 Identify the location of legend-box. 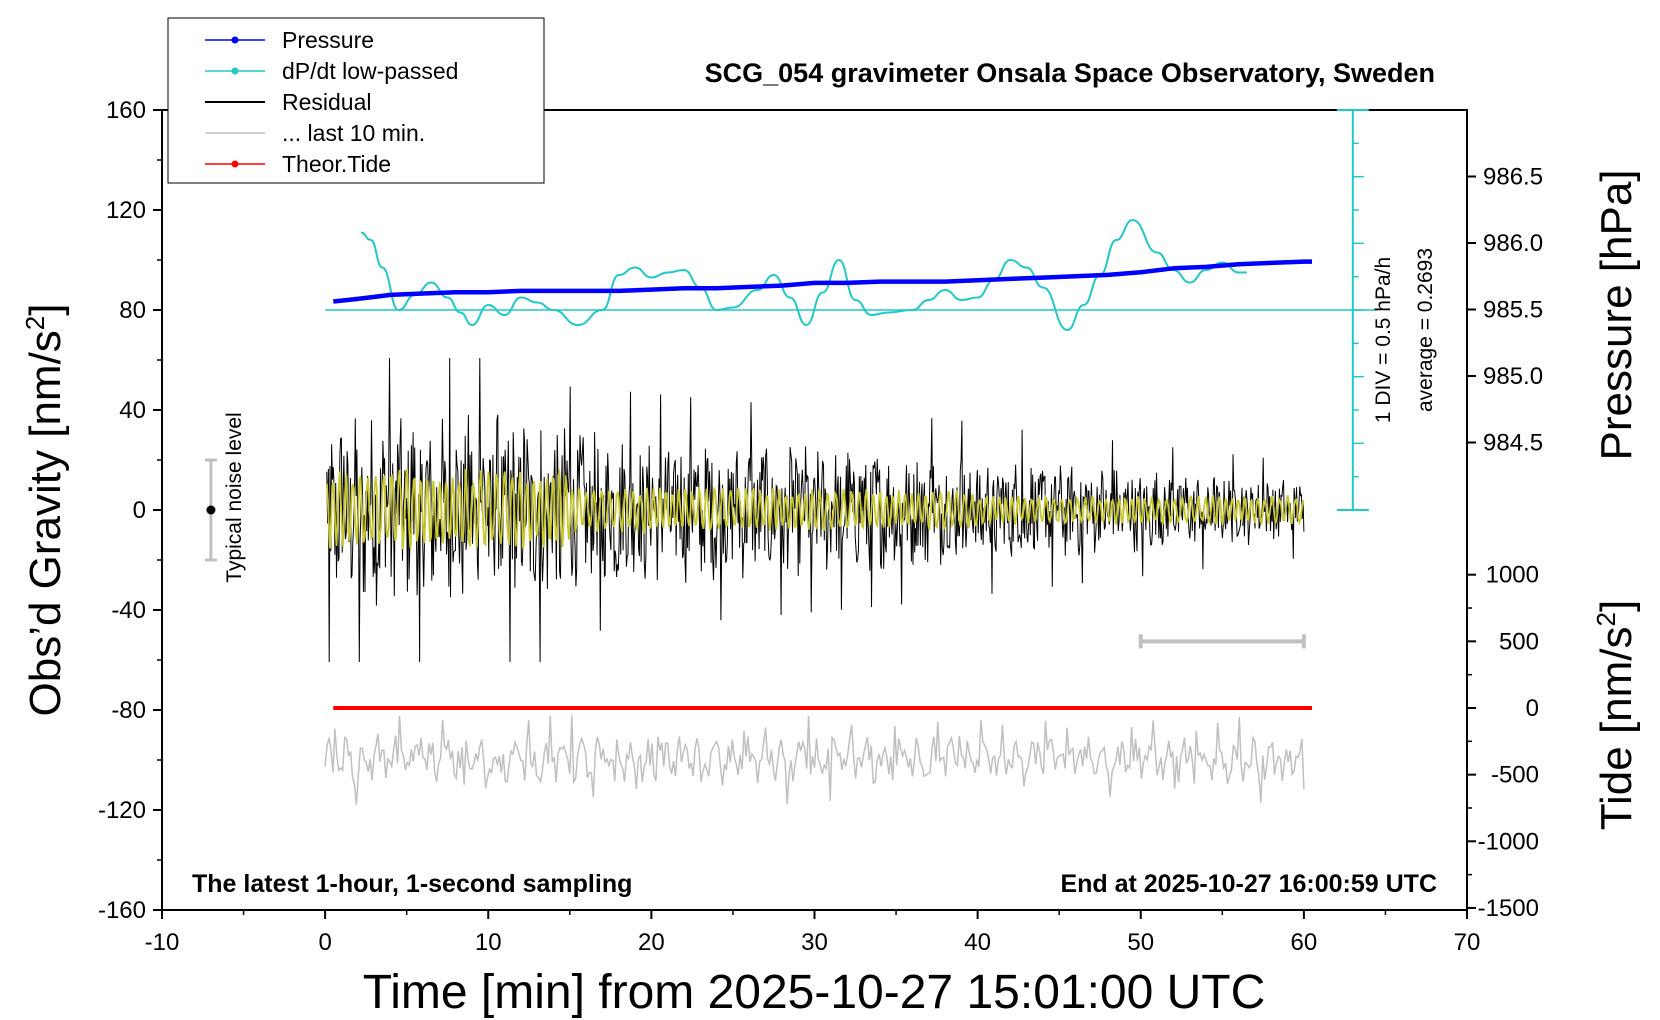
(356, 100).